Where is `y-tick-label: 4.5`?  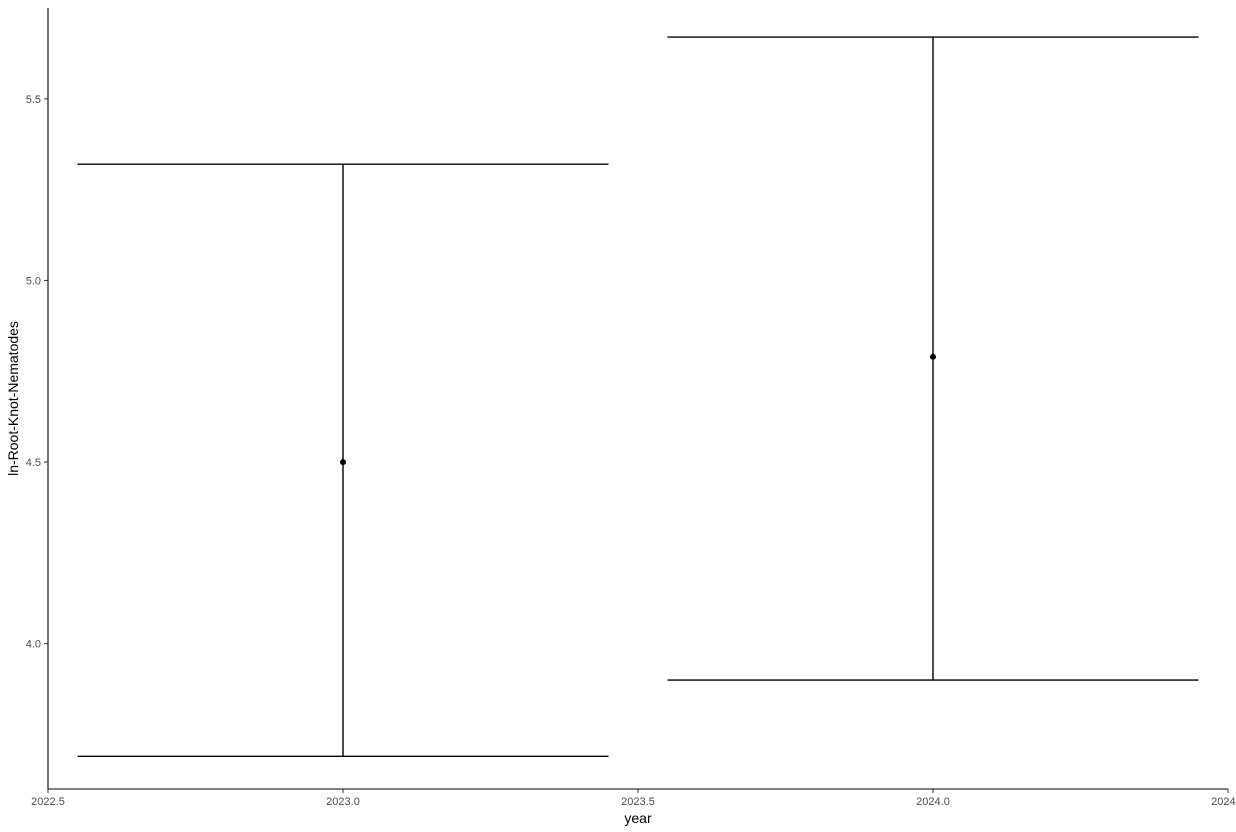
y-tick-label: 4.5 is located at coordinates (33, 463).